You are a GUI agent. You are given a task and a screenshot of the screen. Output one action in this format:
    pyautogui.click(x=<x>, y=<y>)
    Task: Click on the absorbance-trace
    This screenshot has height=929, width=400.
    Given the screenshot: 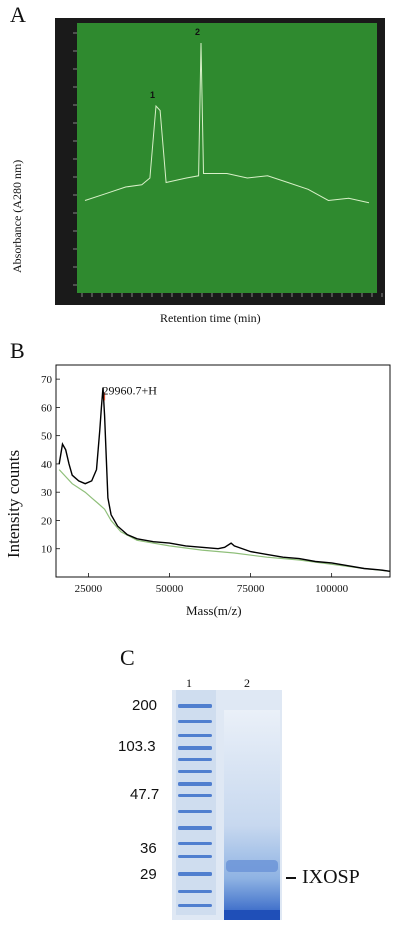 What is the action you would take?
    pyautogui.click(x=227, y=123)
    